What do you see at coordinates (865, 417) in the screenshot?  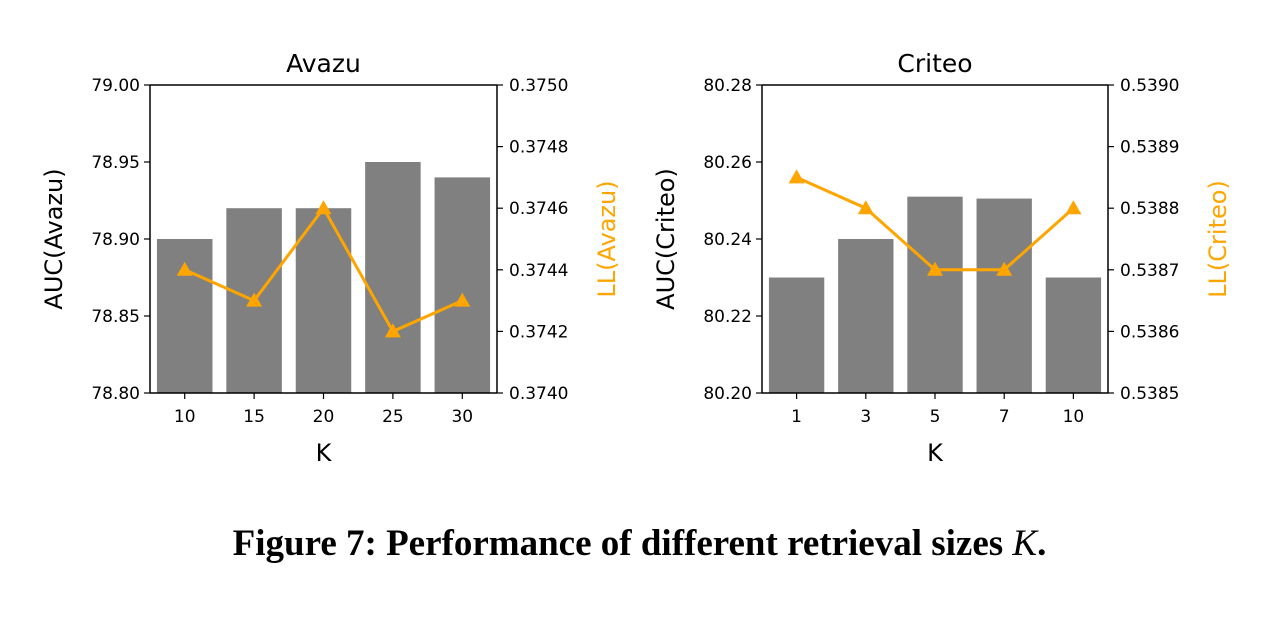 I see `x-tick-label: 3` at bounding box center [865, 417].